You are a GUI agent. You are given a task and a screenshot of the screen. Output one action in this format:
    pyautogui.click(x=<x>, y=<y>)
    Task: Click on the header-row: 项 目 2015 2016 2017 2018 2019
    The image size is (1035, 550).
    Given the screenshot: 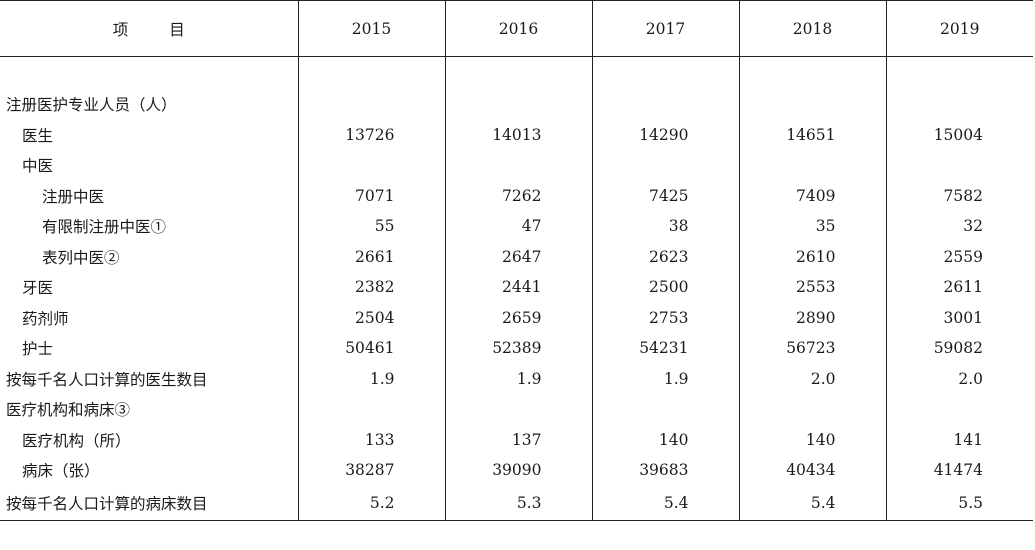 What is the action you would take?
    pyautogui.click(x=516, y=28)
    